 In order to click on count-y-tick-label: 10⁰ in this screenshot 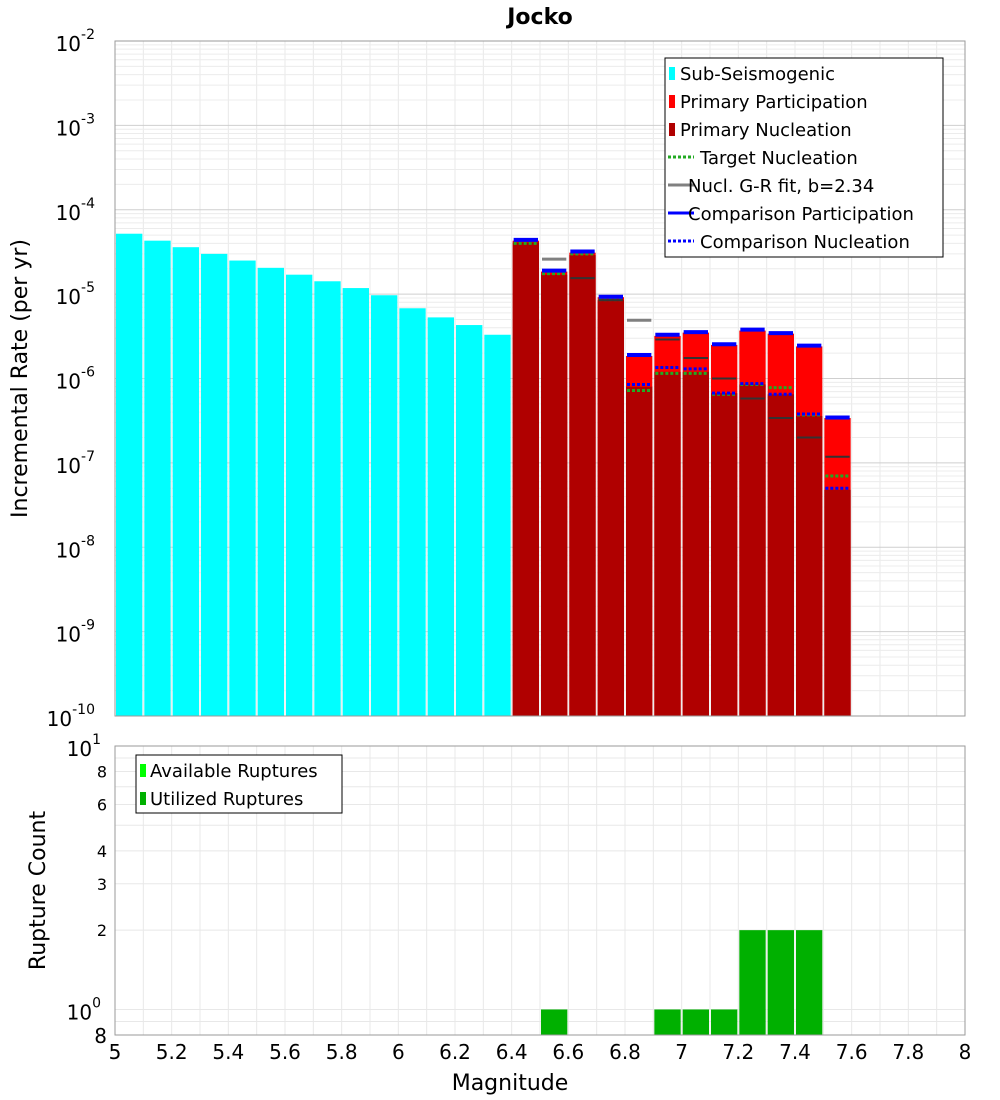, I will do `click(84, 1009)`.